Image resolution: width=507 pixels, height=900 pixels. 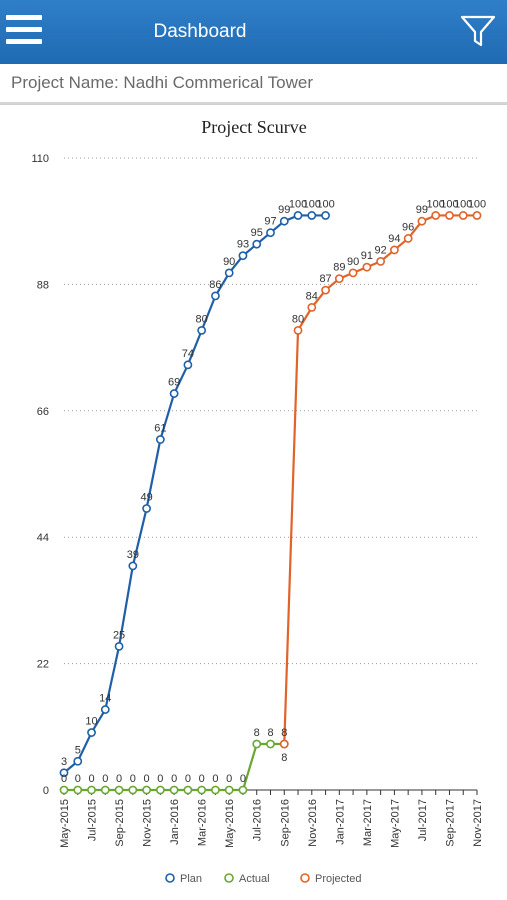 What do you see at coordinates (254, 879) in the screenshot?
I see `legend-label-actual: Actual` at bounding box center [254, 879].